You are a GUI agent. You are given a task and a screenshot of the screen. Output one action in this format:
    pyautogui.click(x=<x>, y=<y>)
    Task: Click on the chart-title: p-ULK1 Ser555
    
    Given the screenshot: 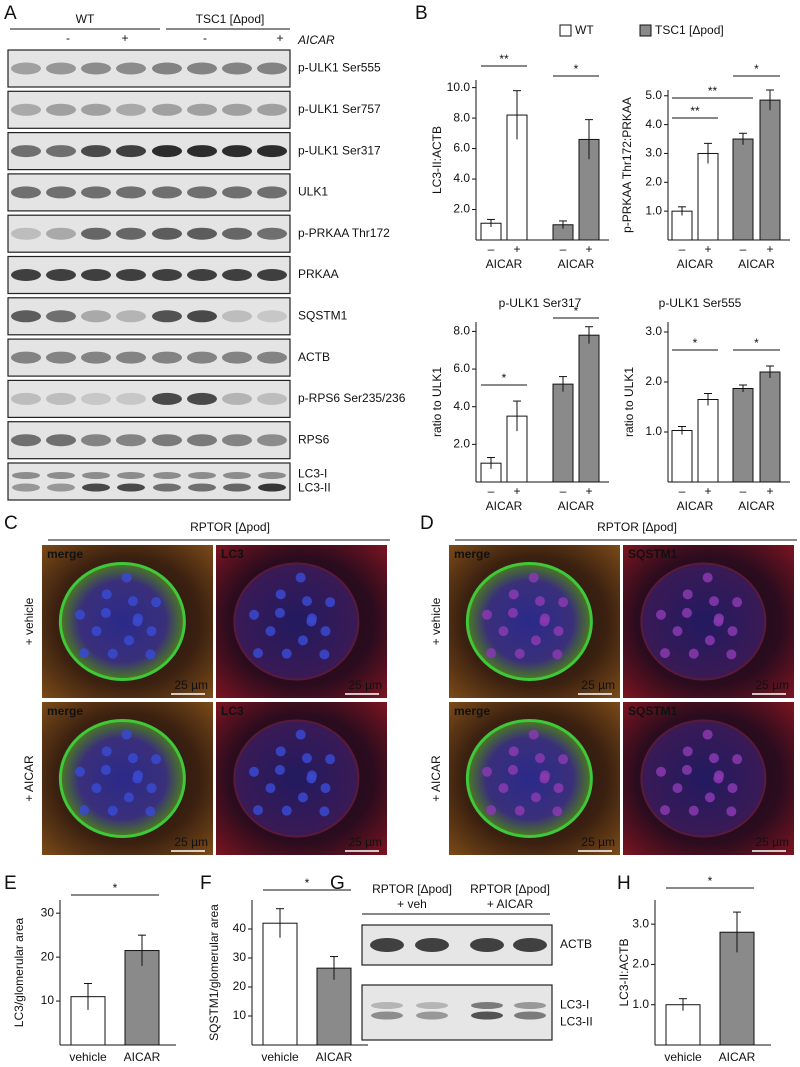 What is the action you would take?
    pyautogui.click(x=700, y=303)
    